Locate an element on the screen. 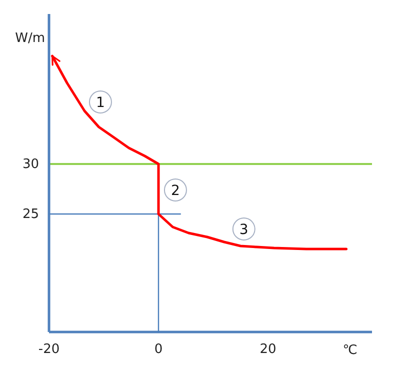  y-axis-title: W/m is located at coordinates (30, 38).